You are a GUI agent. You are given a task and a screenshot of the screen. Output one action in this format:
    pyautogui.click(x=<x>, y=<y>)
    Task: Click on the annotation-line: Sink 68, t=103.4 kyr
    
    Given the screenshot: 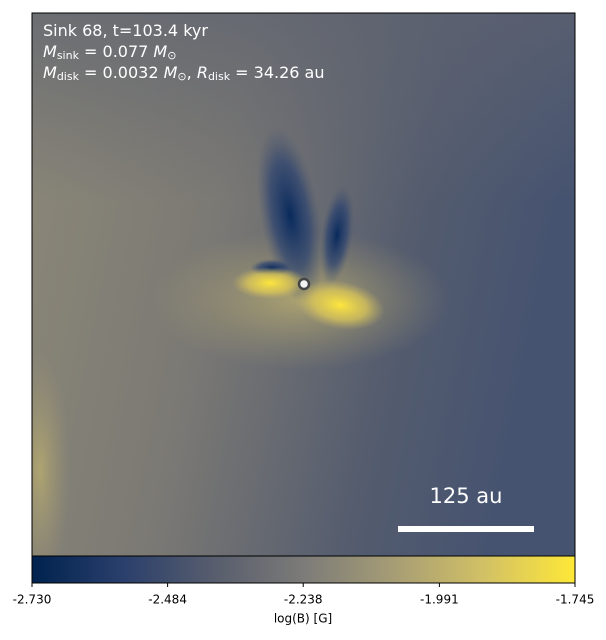 What is the action you would take?
    pyautogui.click(x=125, y=30)
    